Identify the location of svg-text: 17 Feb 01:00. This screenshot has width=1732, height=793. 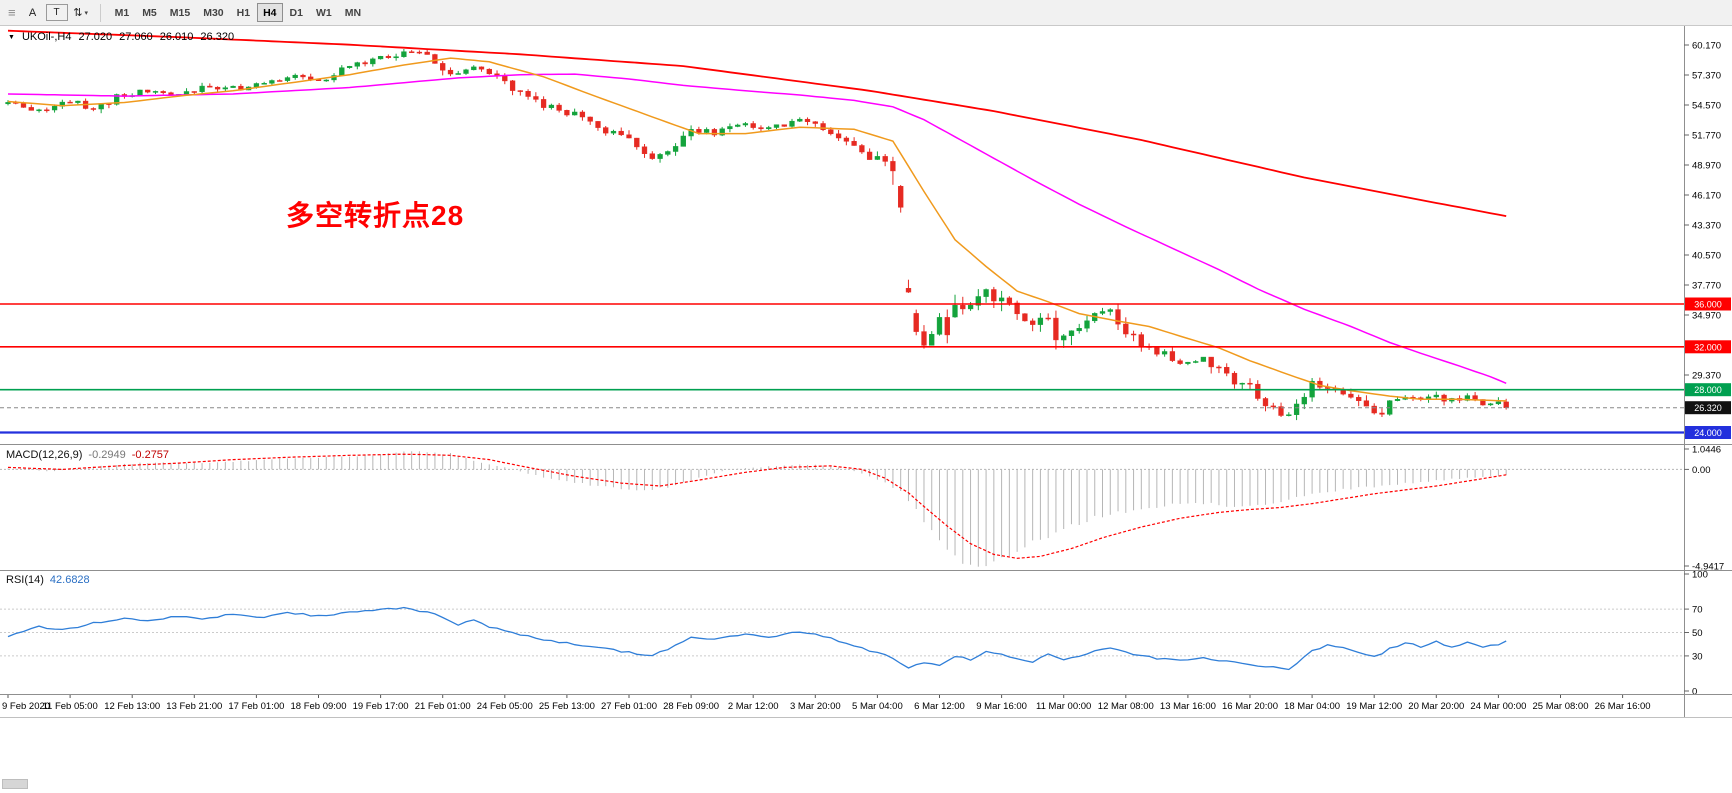
(256, 706).